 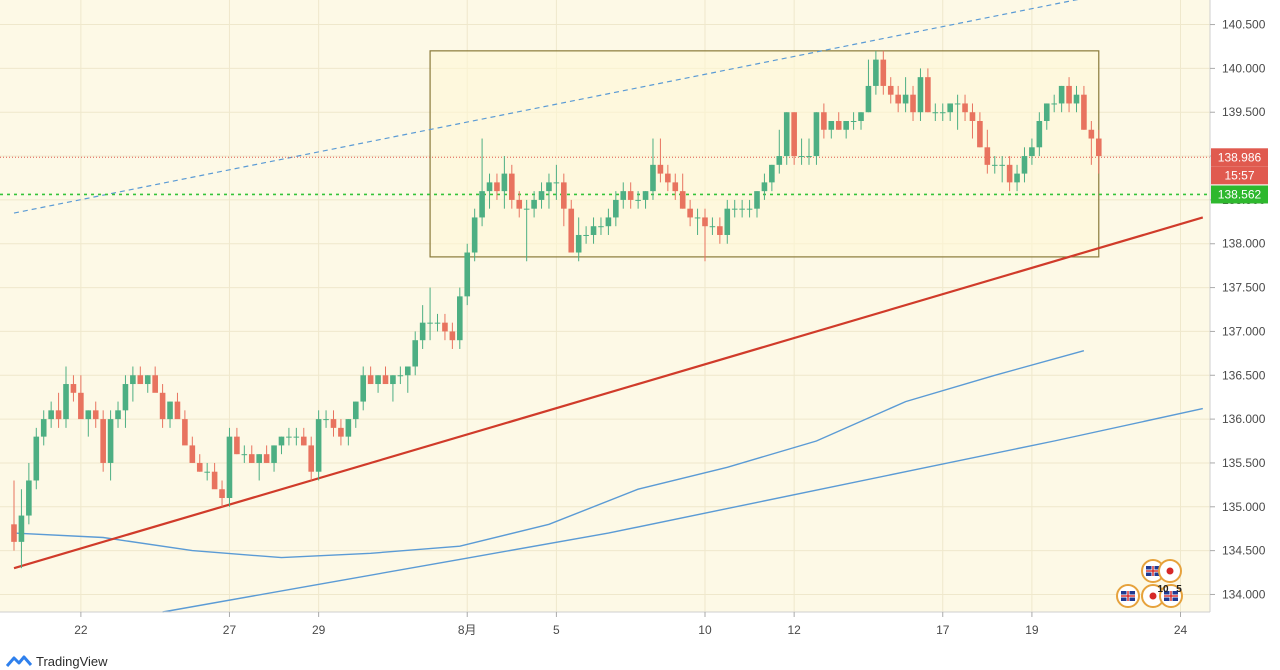 I want to click on brand-label: TradingView, so click(x=72, y=661).